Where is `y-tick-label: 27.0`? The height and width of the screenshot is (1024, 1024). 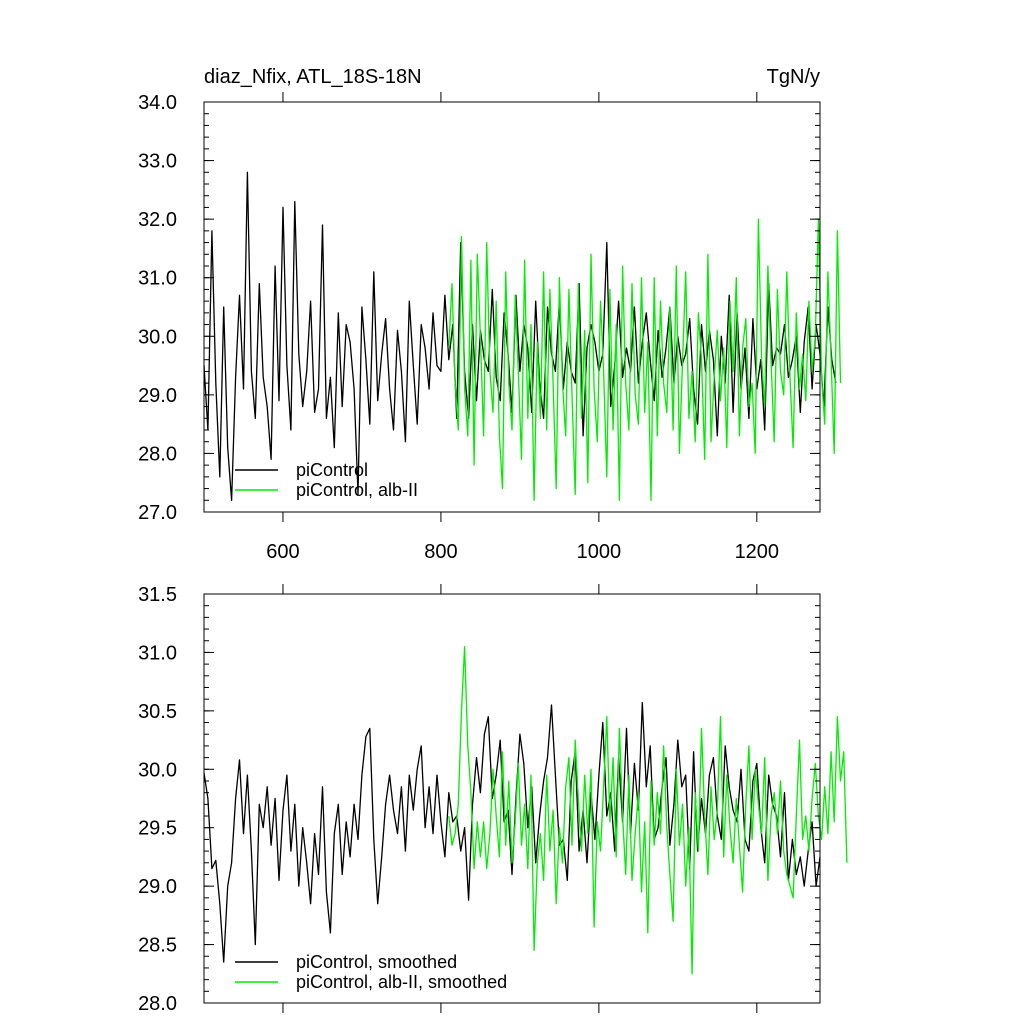
y-tick-label: 27.0 is located at coordinates (157, 513).